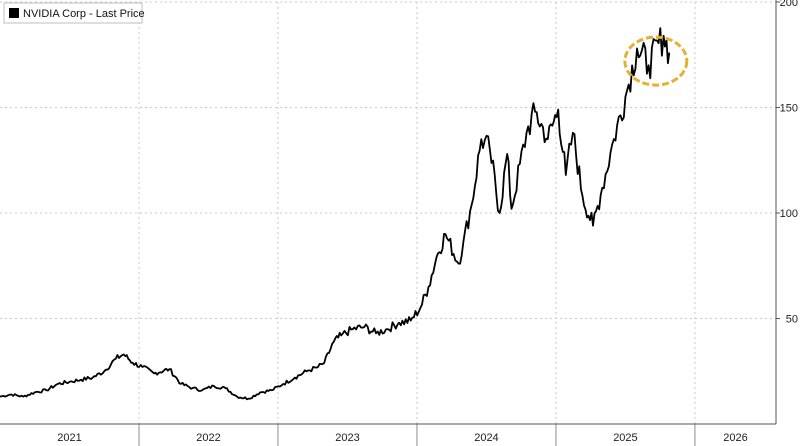 The width and height of the screenshot is (800, 446). I want to click on legend: NVIDIA Corp - Last Price, so click(74, 13).